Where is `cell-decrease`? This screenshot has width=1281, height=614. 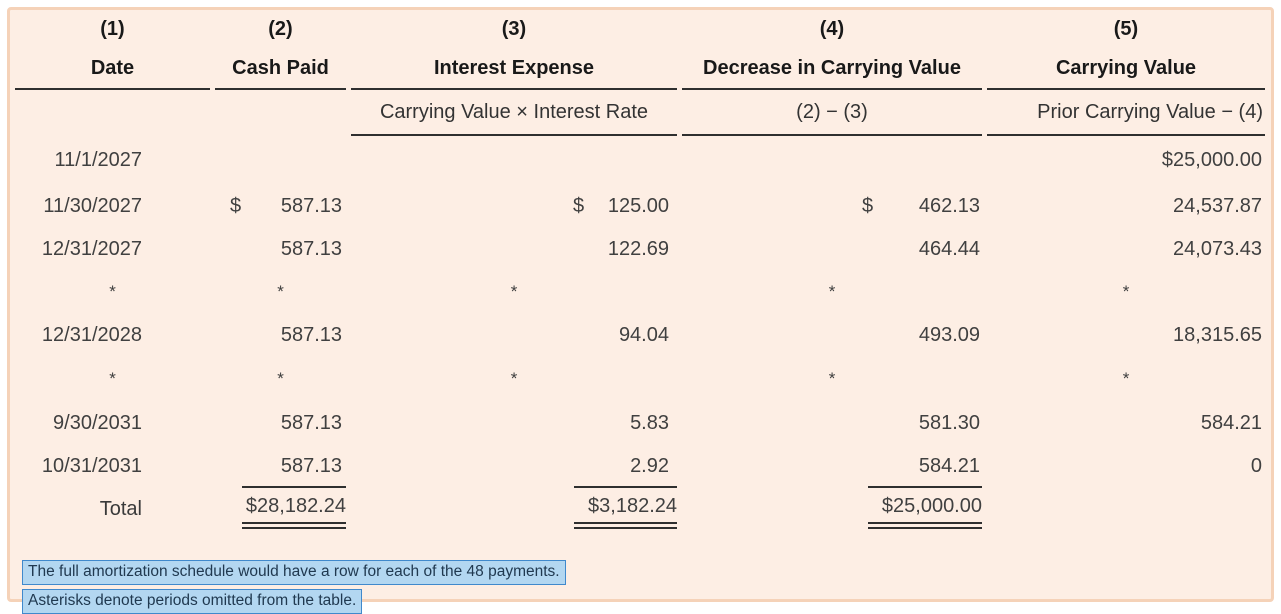 cell-decrease is located at coordinates (832, 160).